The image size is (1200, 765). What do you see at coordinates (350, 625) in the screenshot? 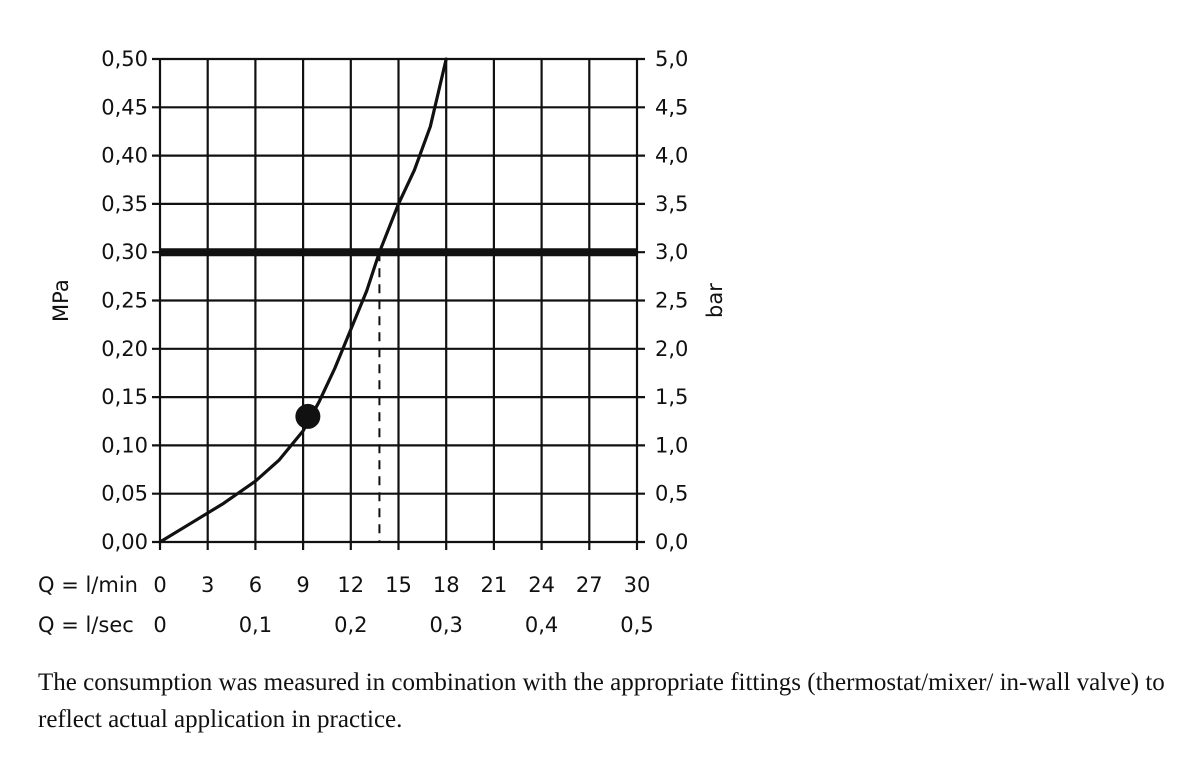
I see `x-secondary-tick-label: 0,2` at bounding box center [350, 625].